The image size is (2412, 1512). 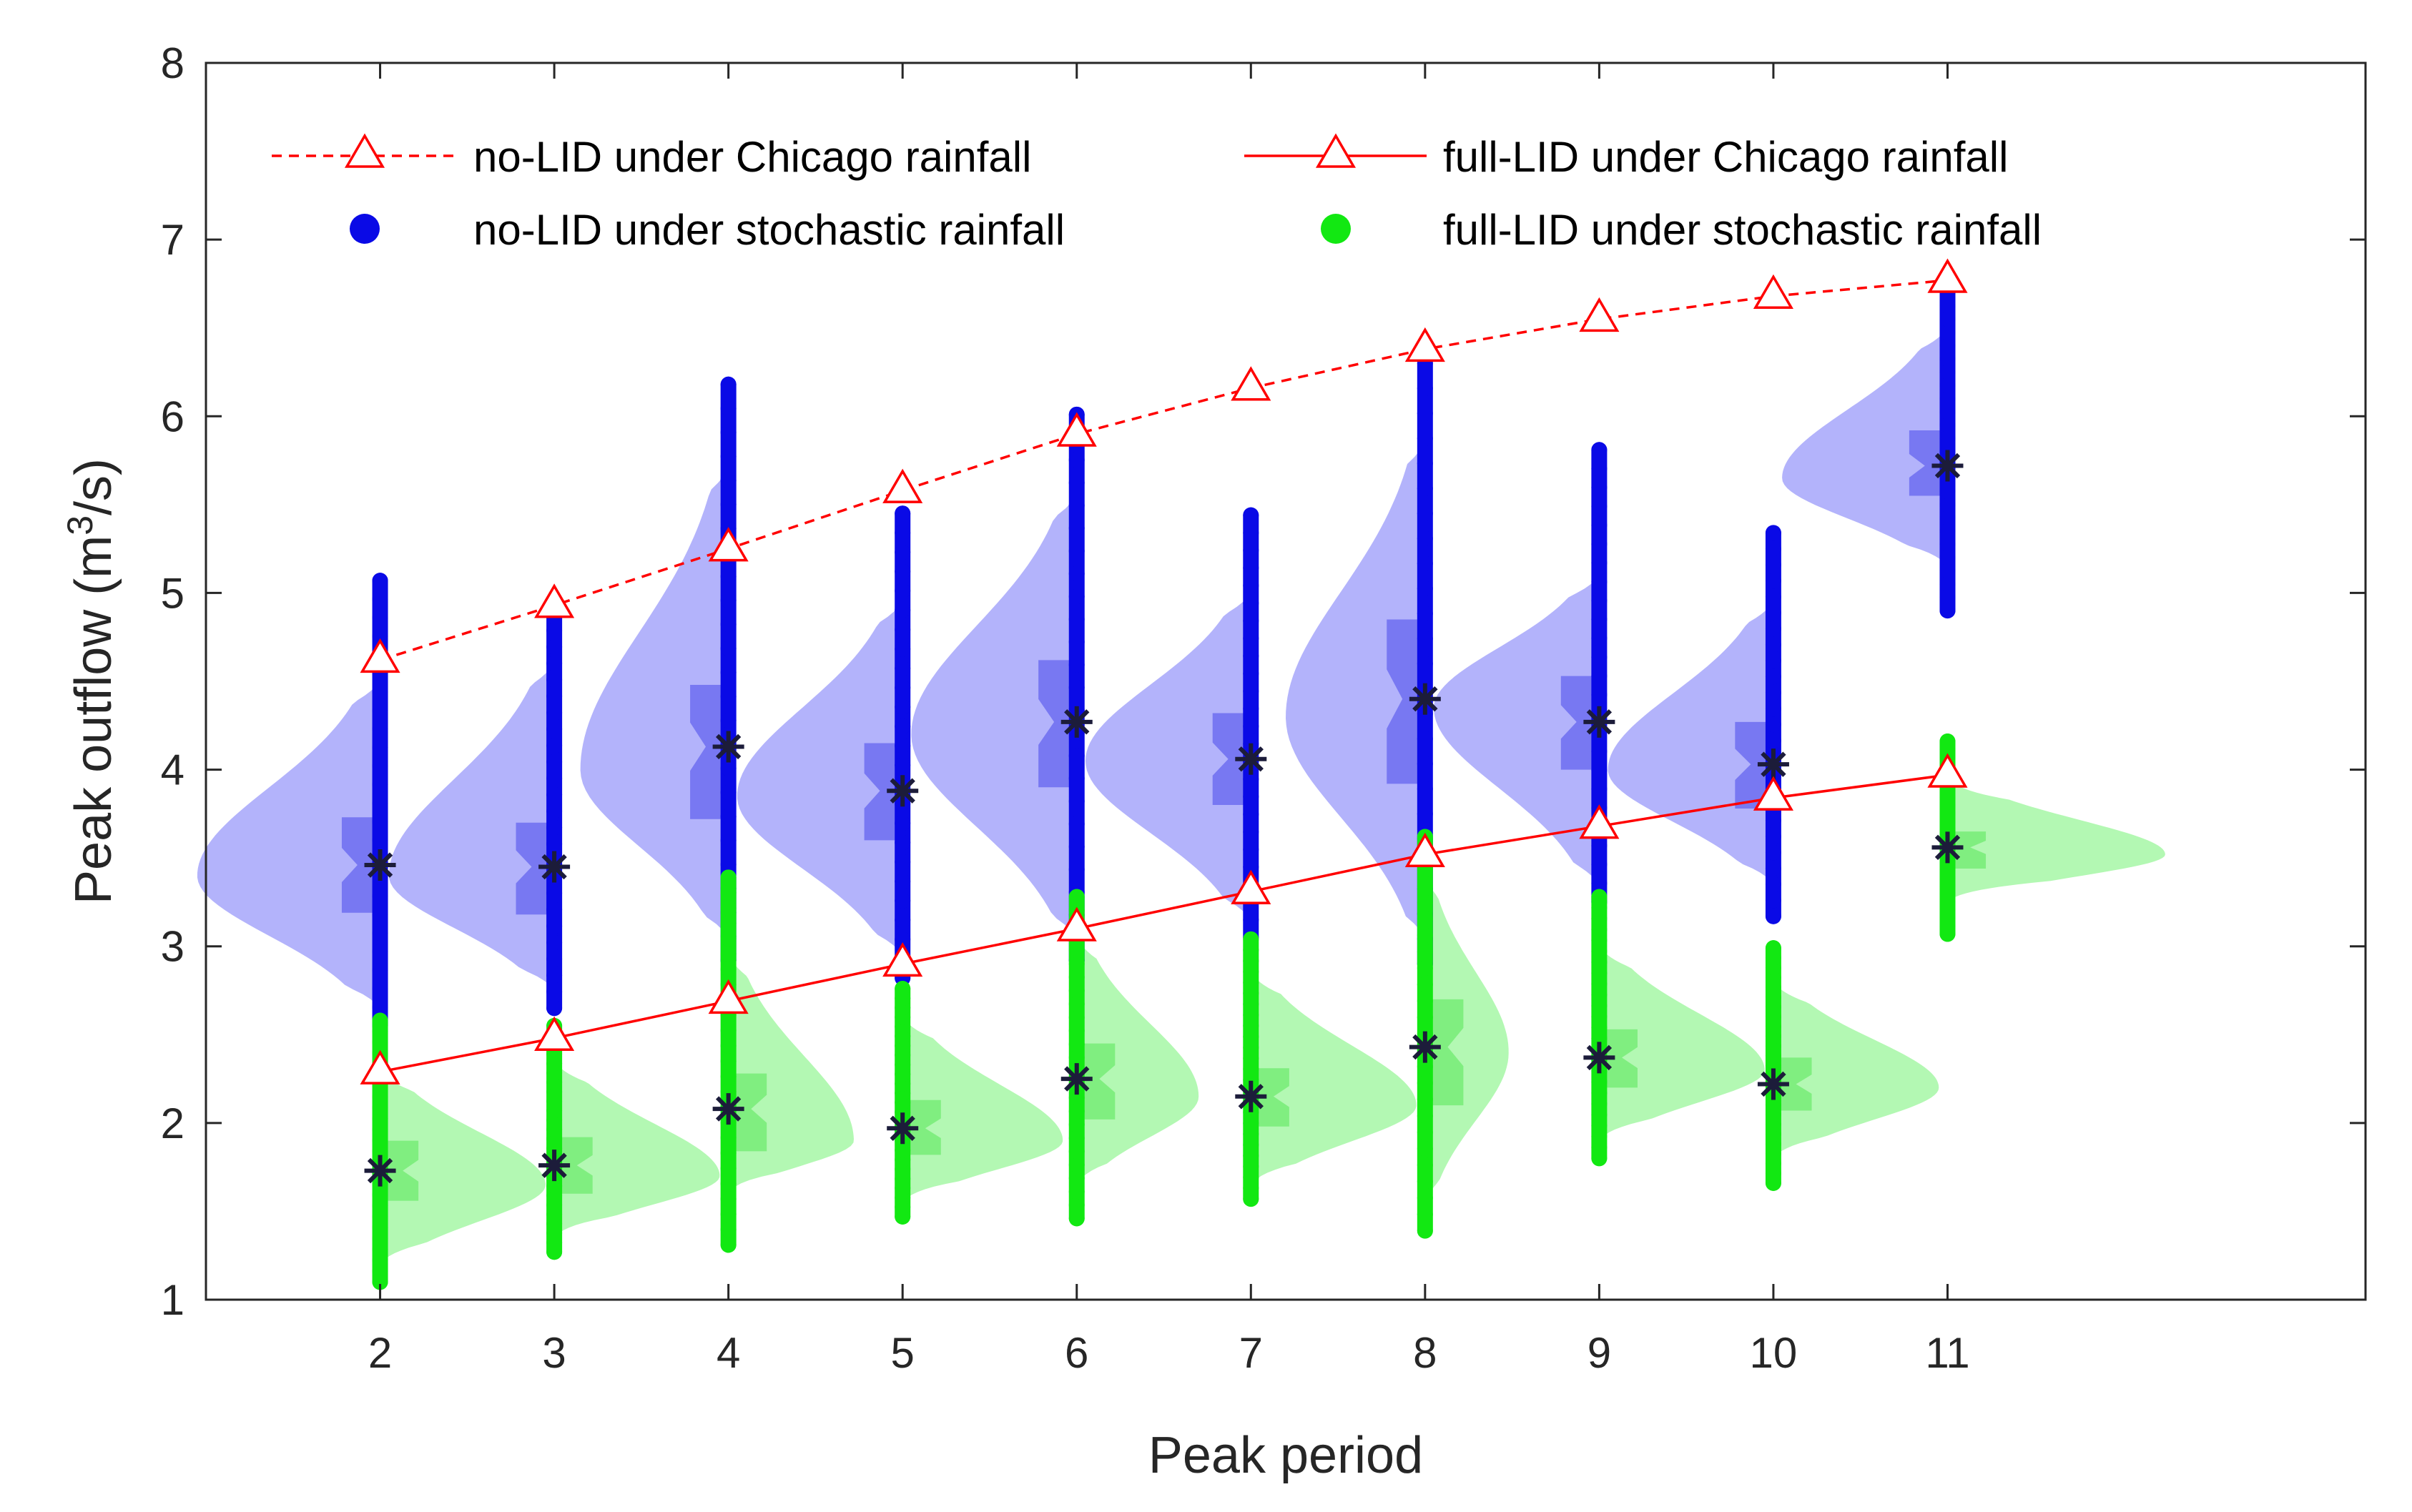 What do you see at coordinates (380, 1171) in the screenshot?
I see `fulllid-median-marker` at bounding box center [380, 1171].